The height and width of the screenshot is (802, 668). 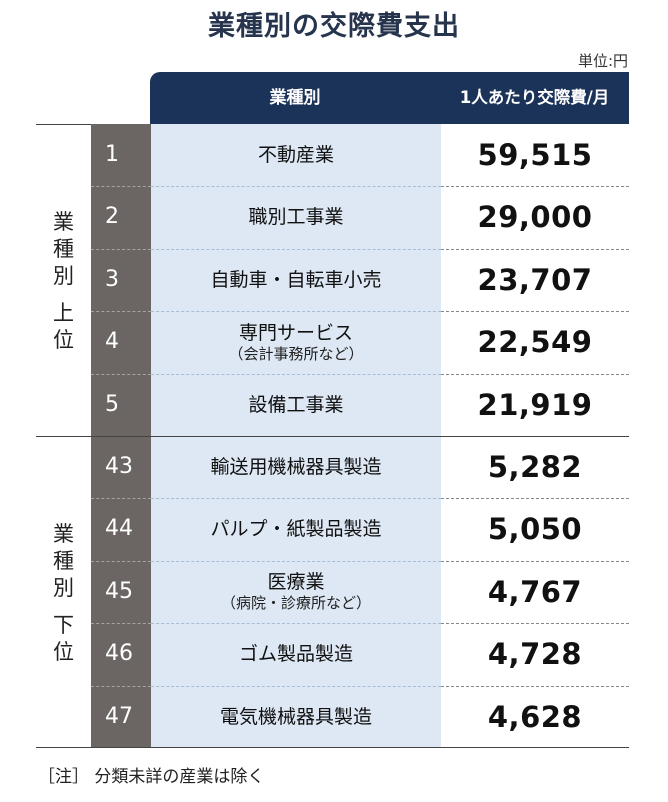 I want to click on header-industry: 業種別, so click(x=295, y=98).